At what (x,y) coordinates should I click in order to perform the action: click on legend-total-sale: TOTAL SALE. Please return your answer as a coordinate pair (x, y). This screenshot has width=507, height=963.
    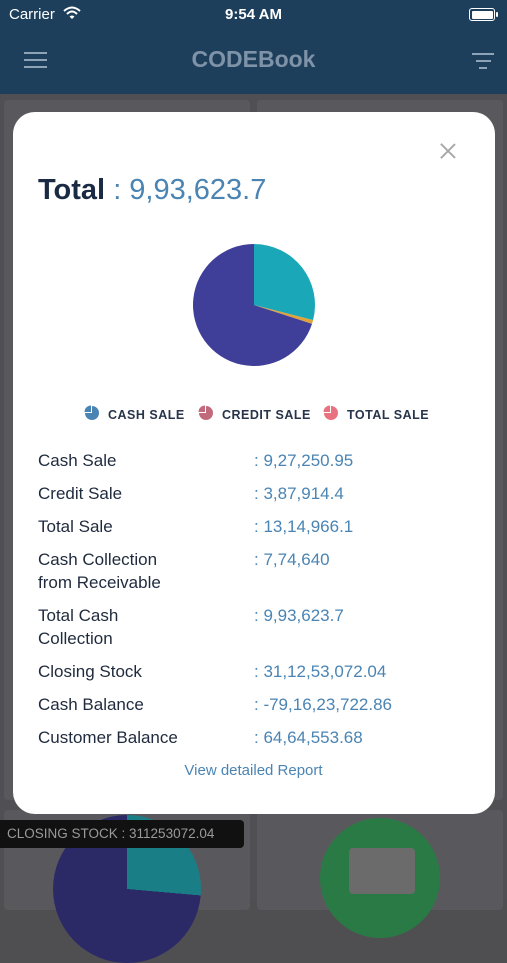
    Looking at the image, I should click on (376, 413).